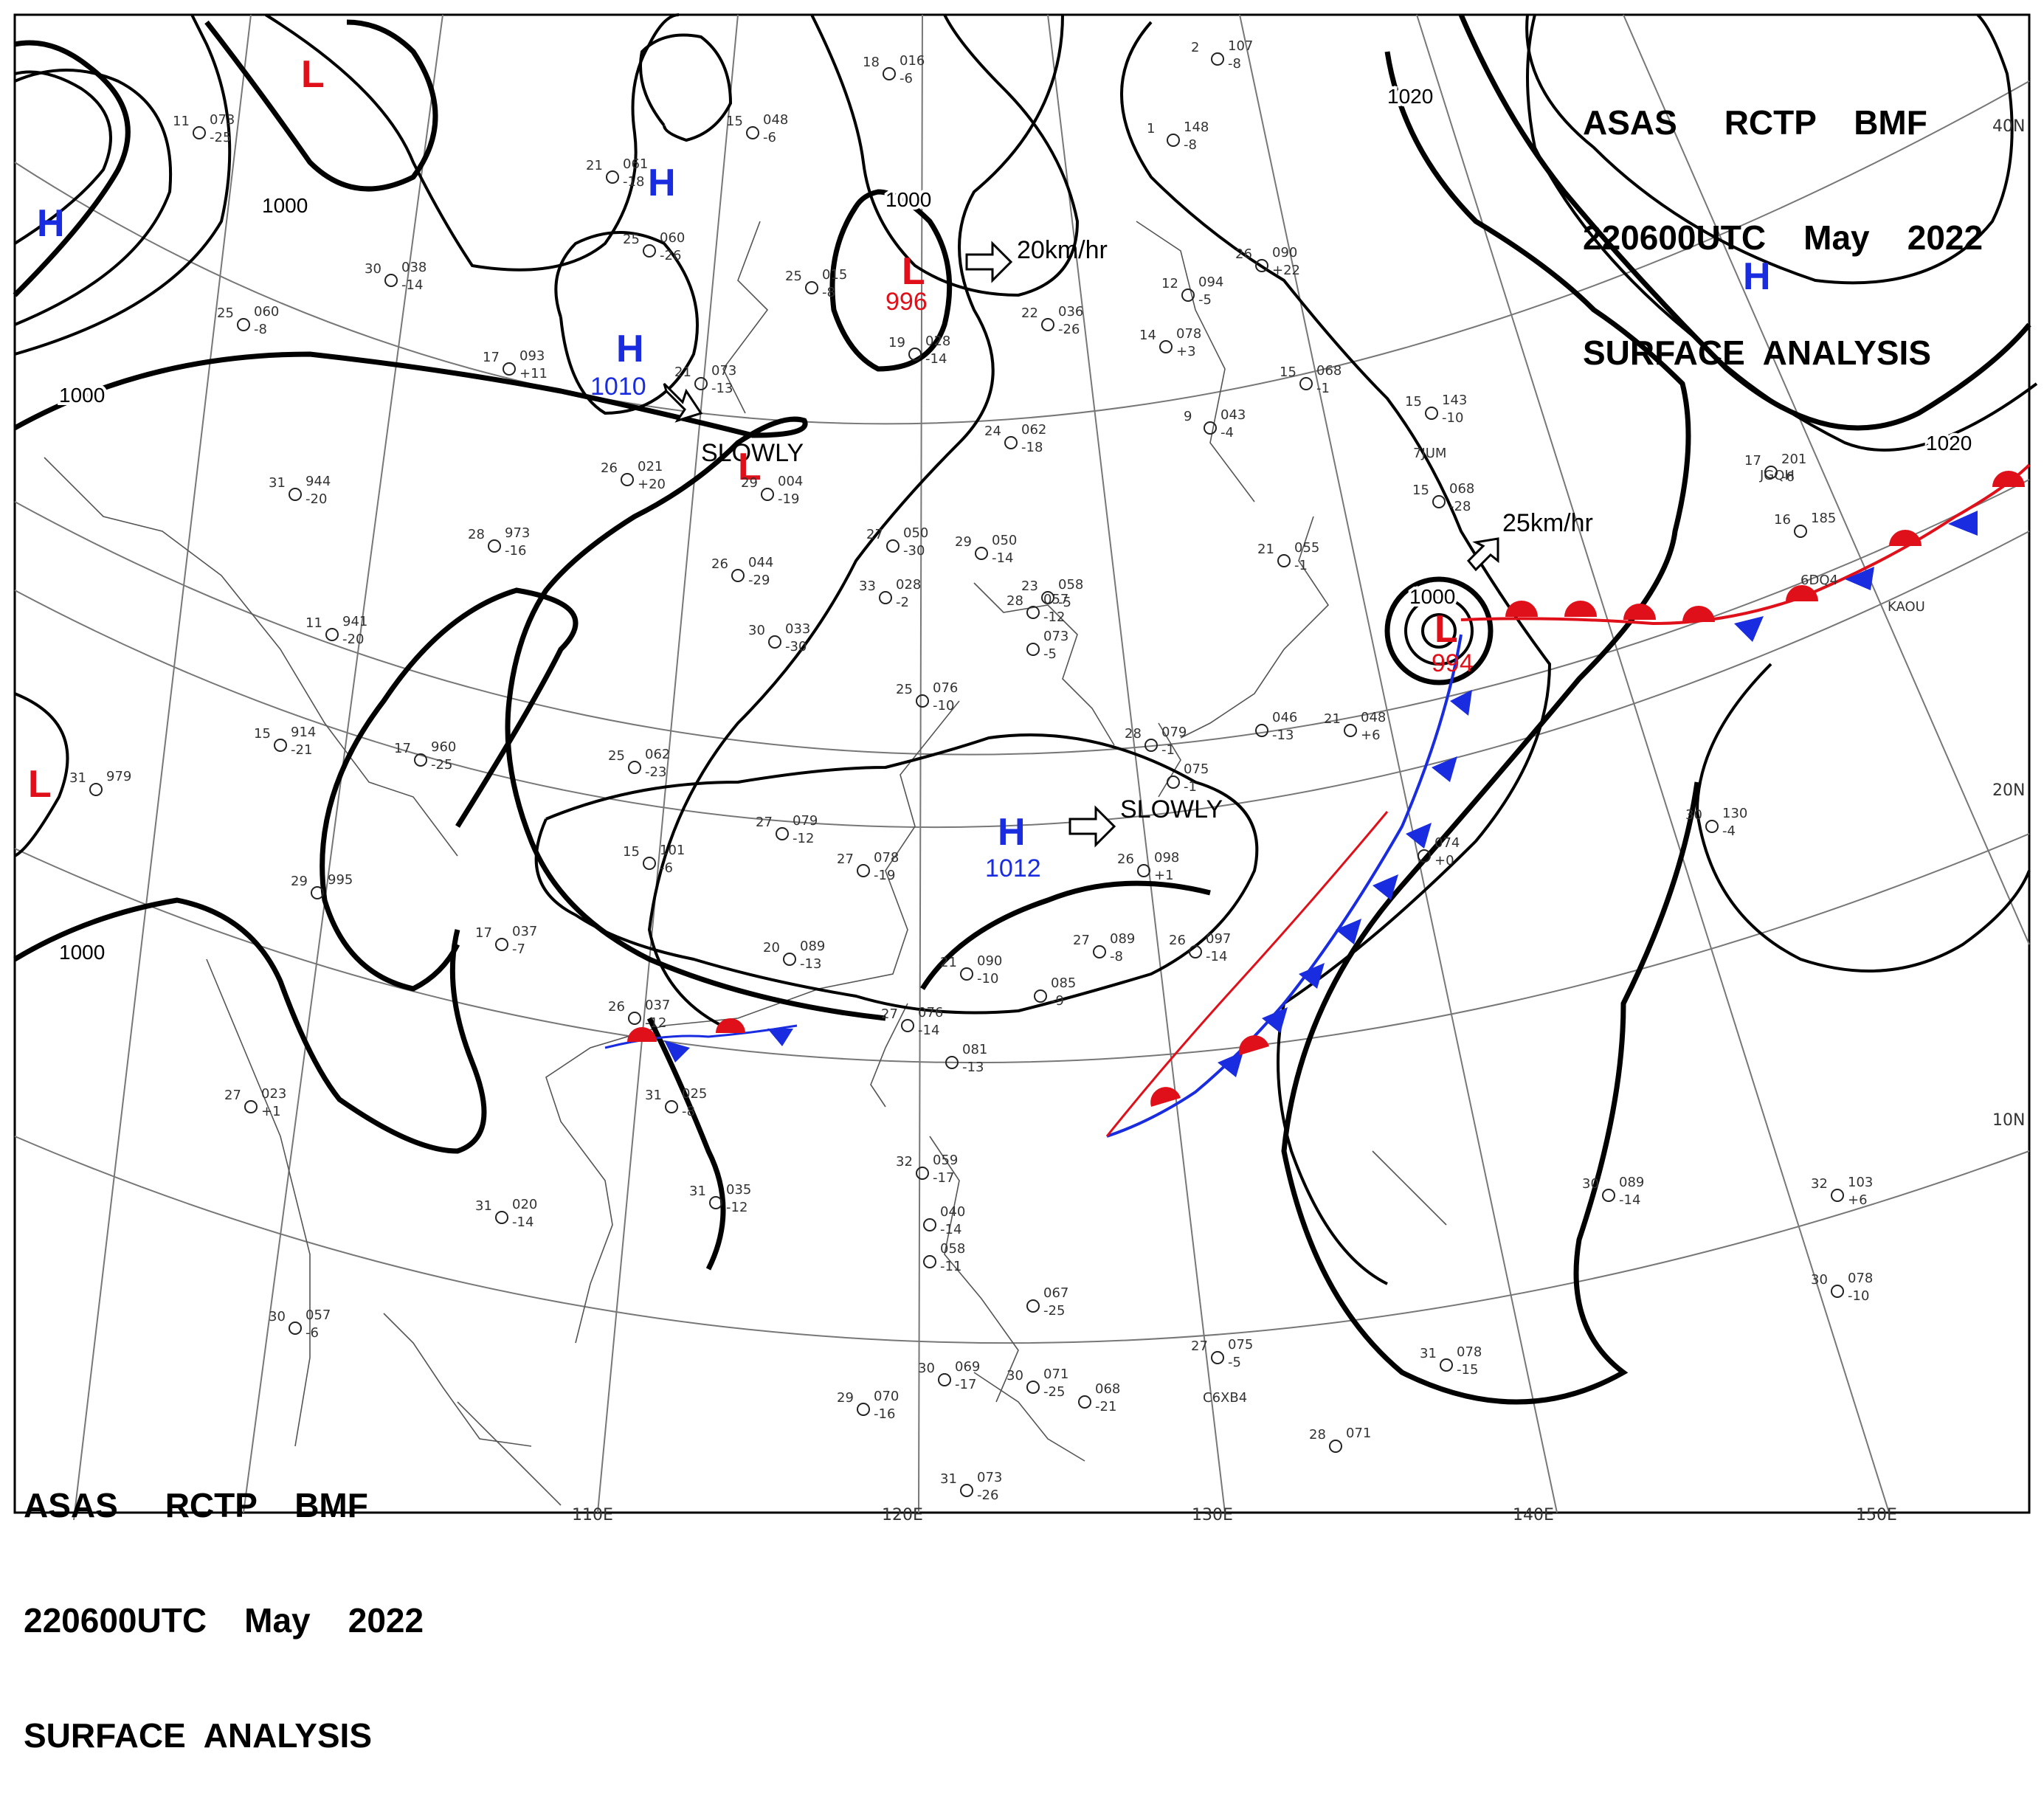 The height and width of the screenshot is (1793, 2044). I want to click on station-pressure-change: -11, so click(950, 1266).